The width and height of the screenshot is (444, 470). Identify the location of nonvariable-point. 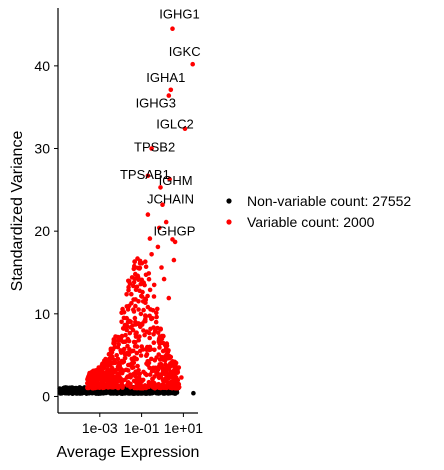
(62, 392).